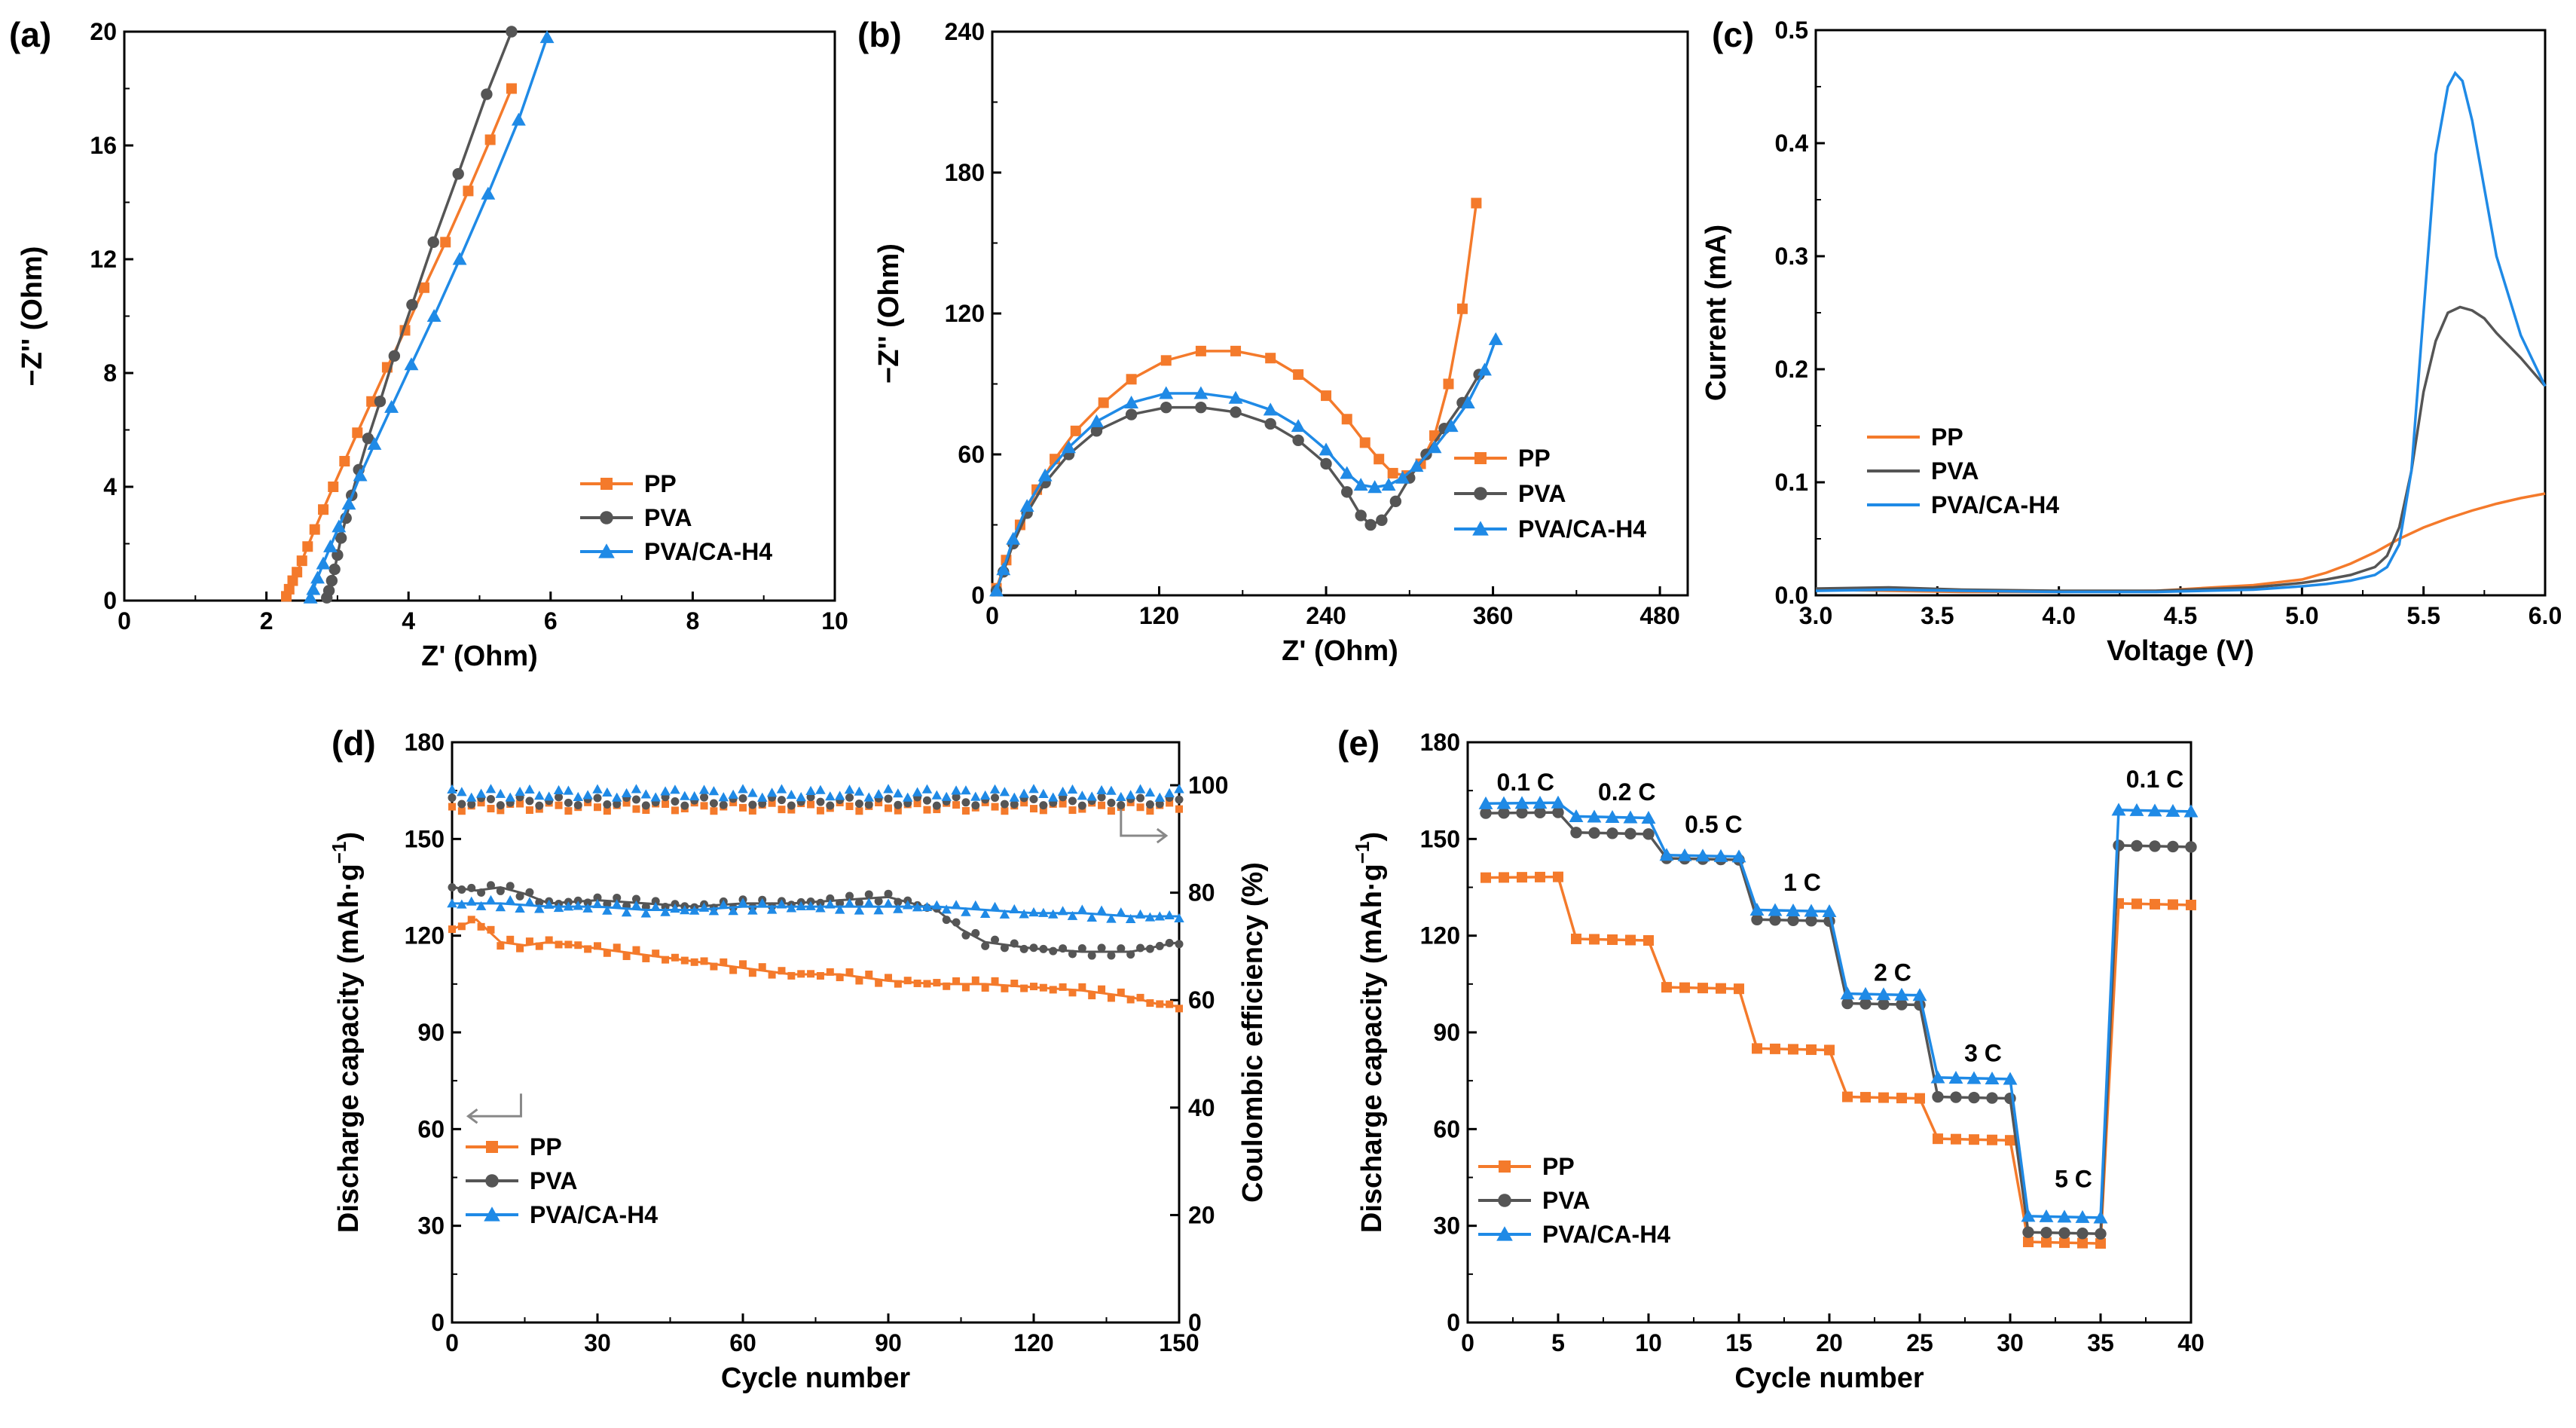 The width and height of the screenshot is (2576, 1428). Describe the element at coordinates (1440, 838) in the screenshot. I see `y-tick-label: 150` at that location.